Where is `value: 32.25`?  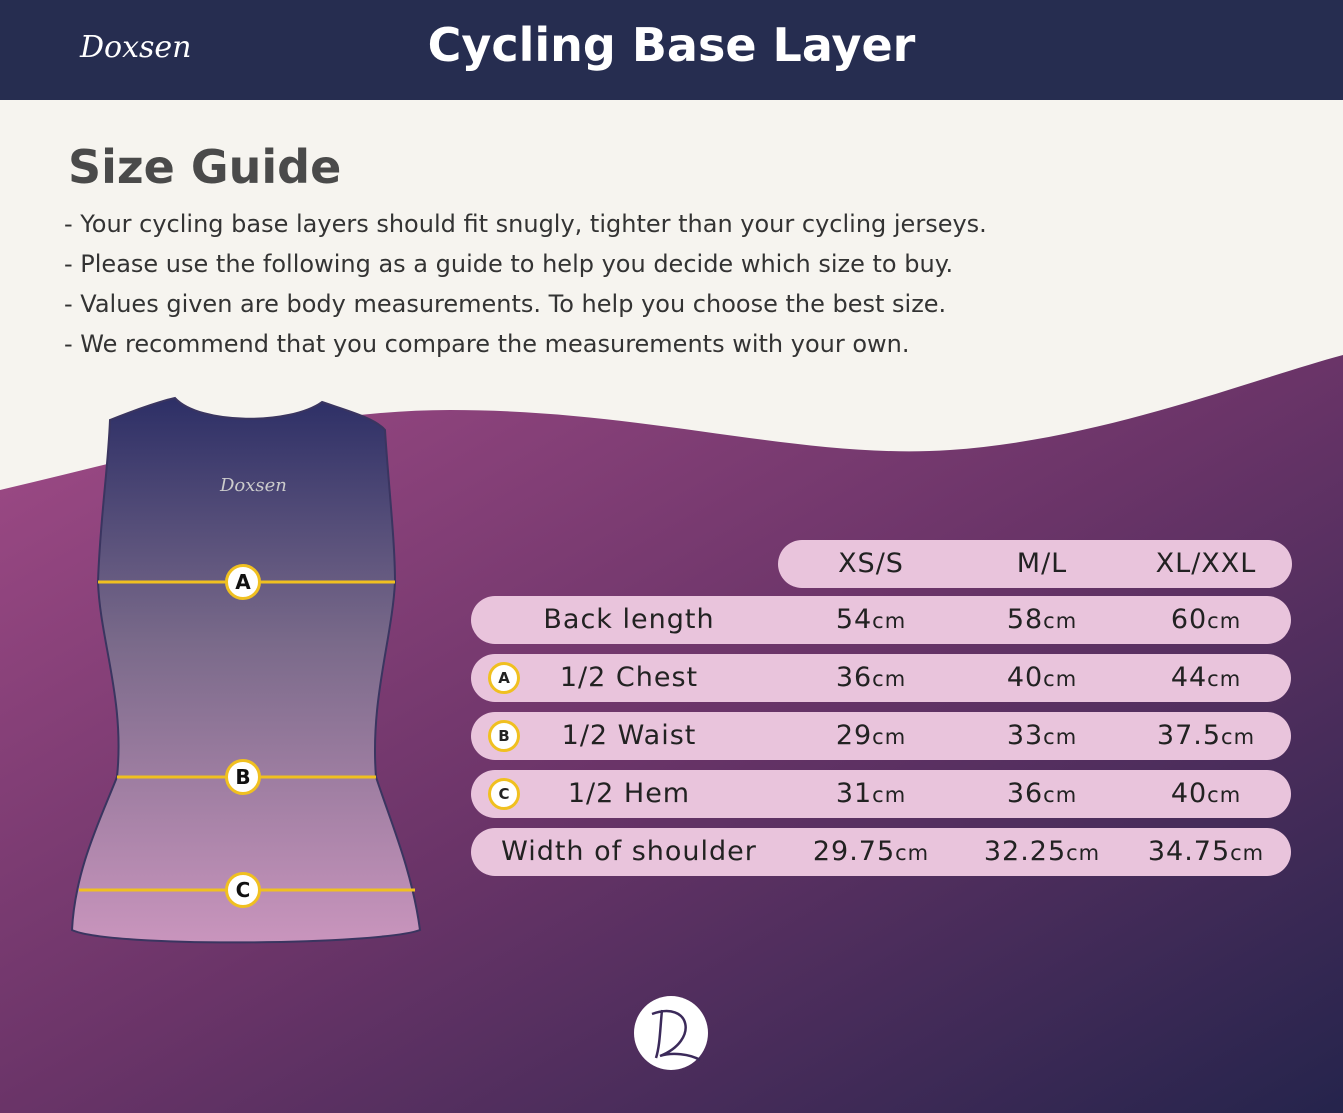 value: 32.25 is located at coordinates (1025, 851).